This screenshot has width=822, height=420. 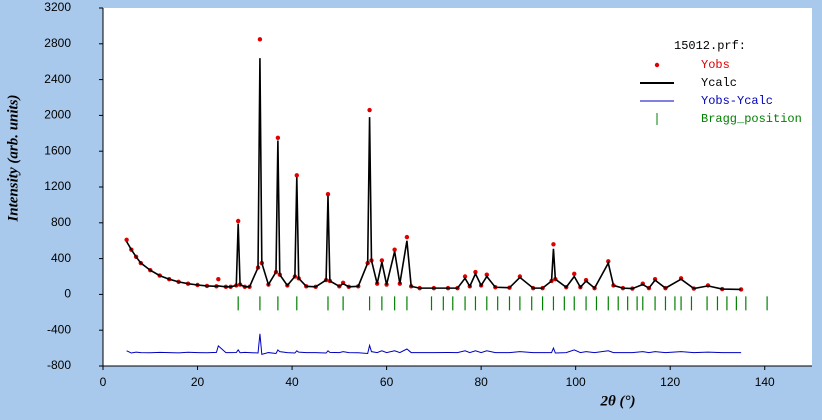 What do you see at coordinates (103, 382) in the screenshot?
I see `x-tick-label: 0` at bounding box center [103, 382].